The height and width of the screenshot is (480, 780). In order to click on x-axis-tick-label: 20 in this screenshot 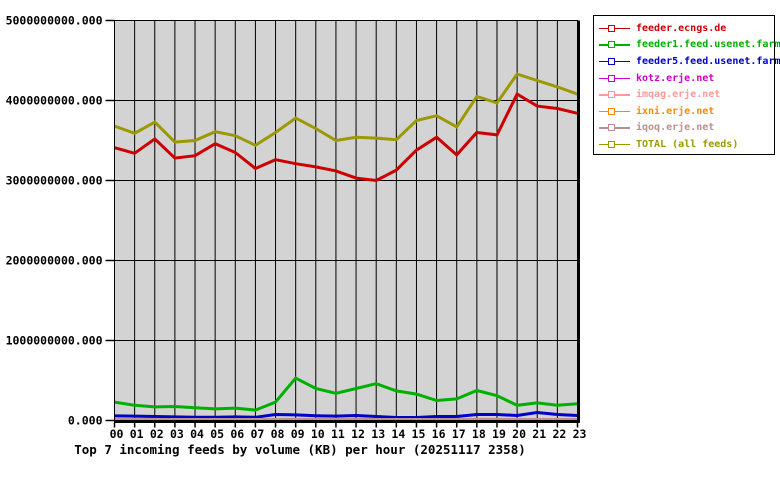, I will do `click(519, 434)`.